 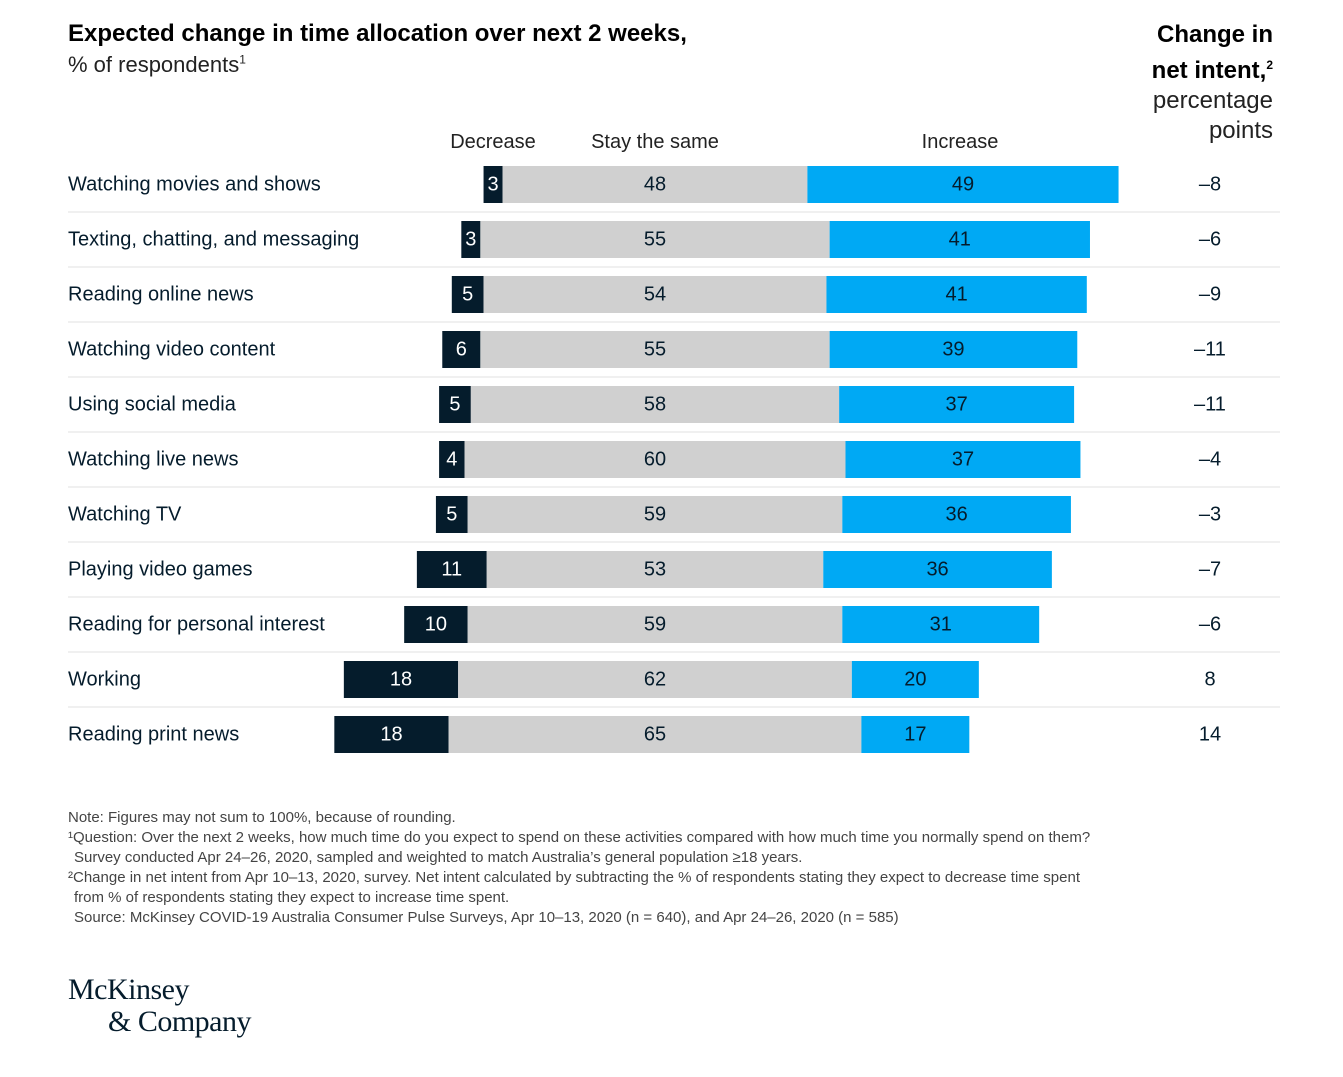 I want to click on data-label-increase: 39, so click(x=953, y=350).